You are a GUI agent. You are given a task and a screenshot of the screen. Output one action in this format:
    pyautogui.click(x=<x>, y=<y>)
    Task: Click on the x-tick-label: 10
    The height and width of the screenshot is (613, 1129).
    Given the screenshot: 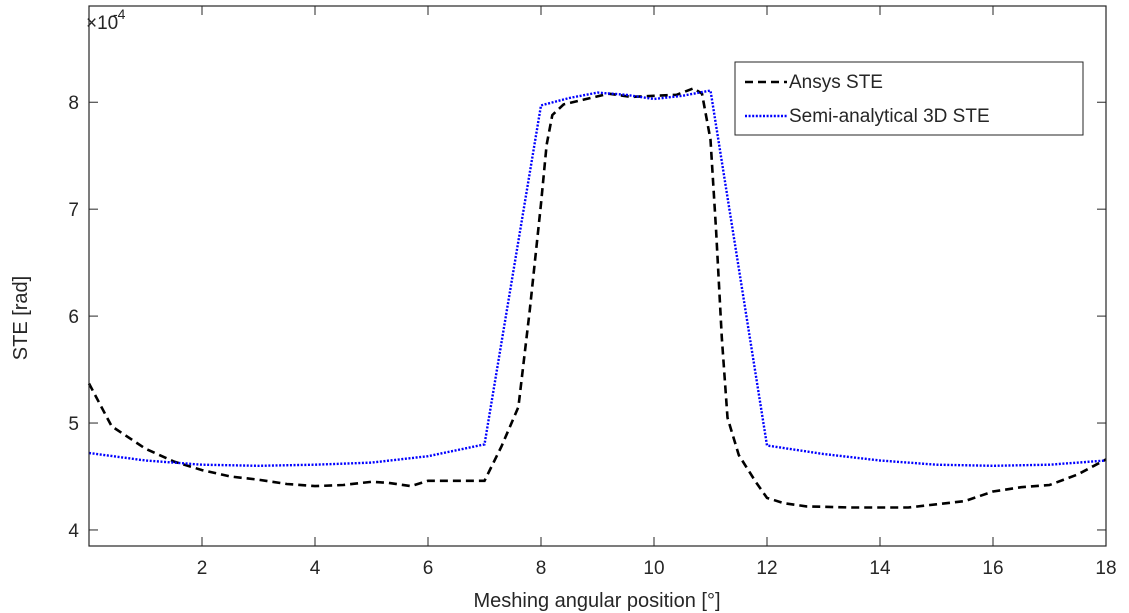 What is the action you would take?
    pyautogui.click(x=653, y=568)
    